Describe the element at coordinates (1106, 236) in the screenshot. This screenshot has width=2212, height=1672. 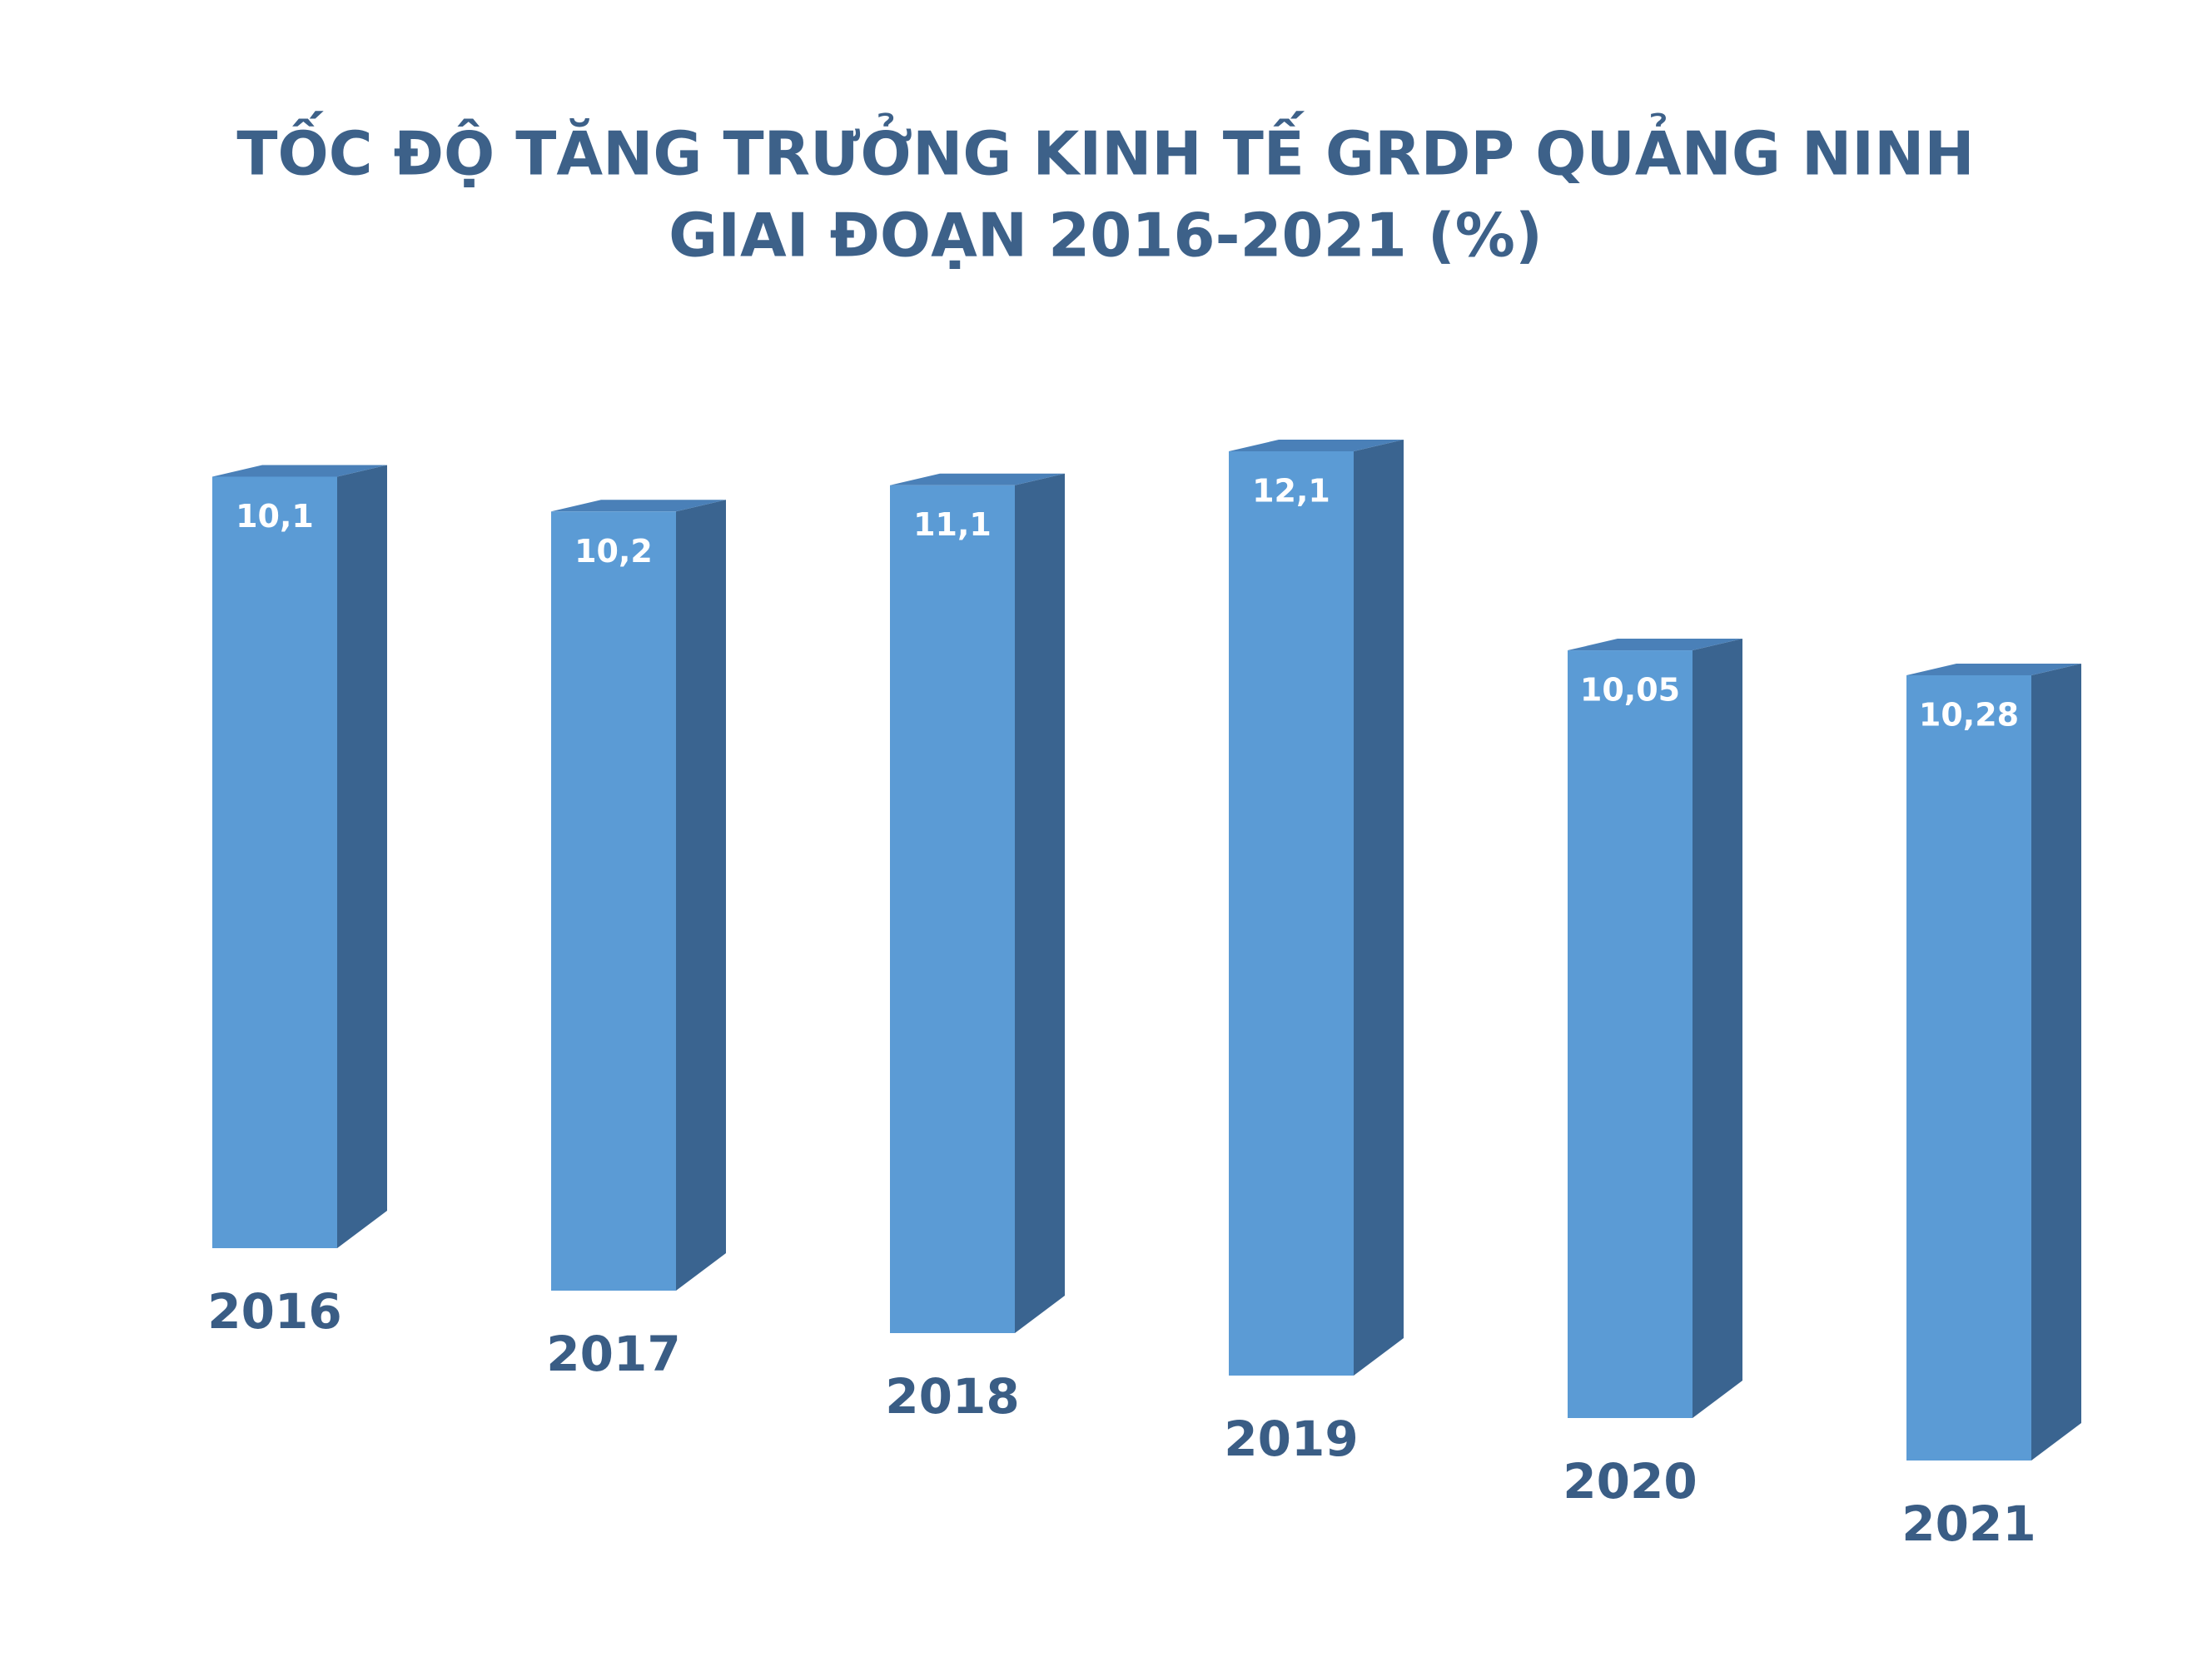
I see `chart-subtitle: GIAI ĐOẠN 2016-2021 (%)` at that location.